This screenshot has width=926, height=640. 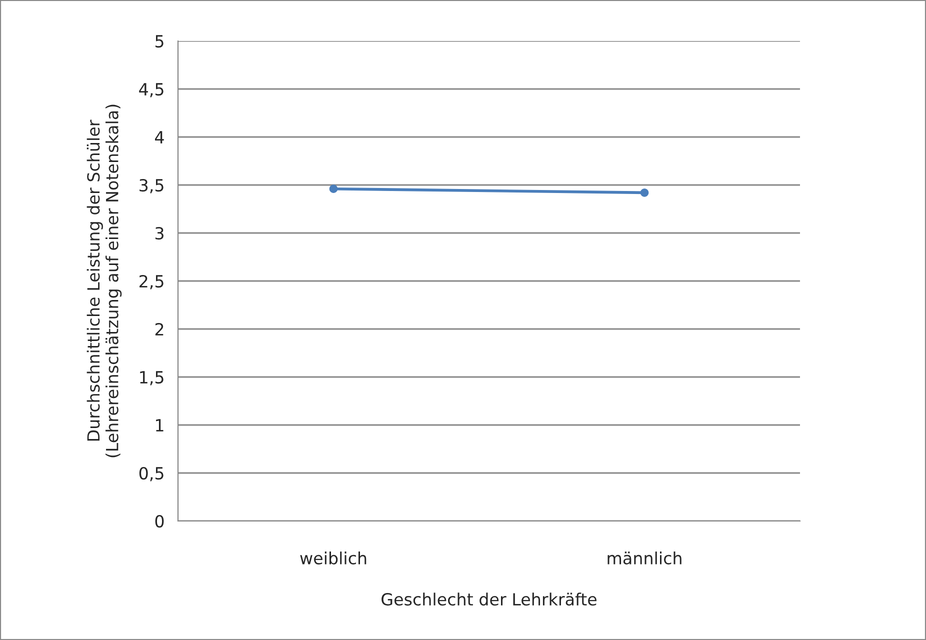 What do you see at coordinates (152, 186) in the screenshot?
I see `y-tick-label: 3,5` at bounding box center [152, 186].